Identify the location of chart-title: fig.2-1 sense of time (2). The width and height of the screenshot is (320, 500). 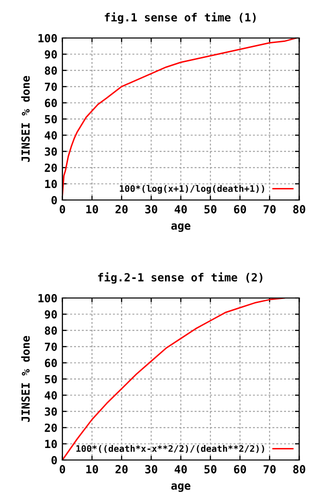
(180, 278).